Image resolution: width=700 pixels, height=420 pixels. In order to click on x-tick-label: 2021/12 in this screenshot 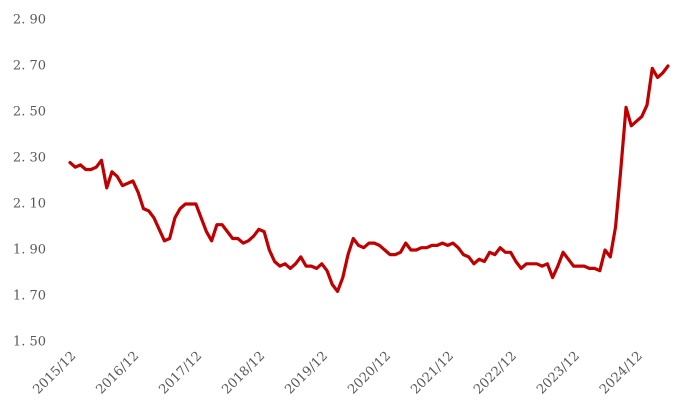, I will do `click(432, 373)`.